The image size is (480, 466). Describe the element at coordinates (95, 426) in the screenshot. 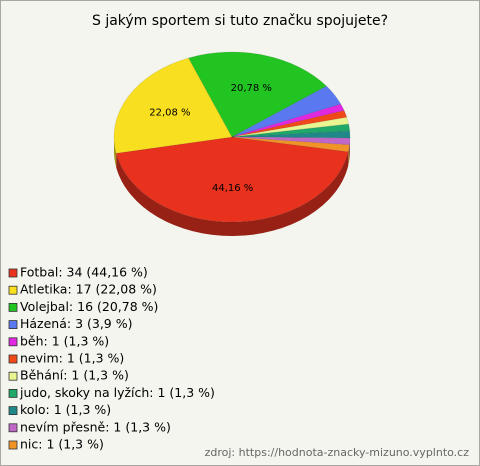

I see `legend-label: nevím přesně: 1 (1,3 %)` at that location.